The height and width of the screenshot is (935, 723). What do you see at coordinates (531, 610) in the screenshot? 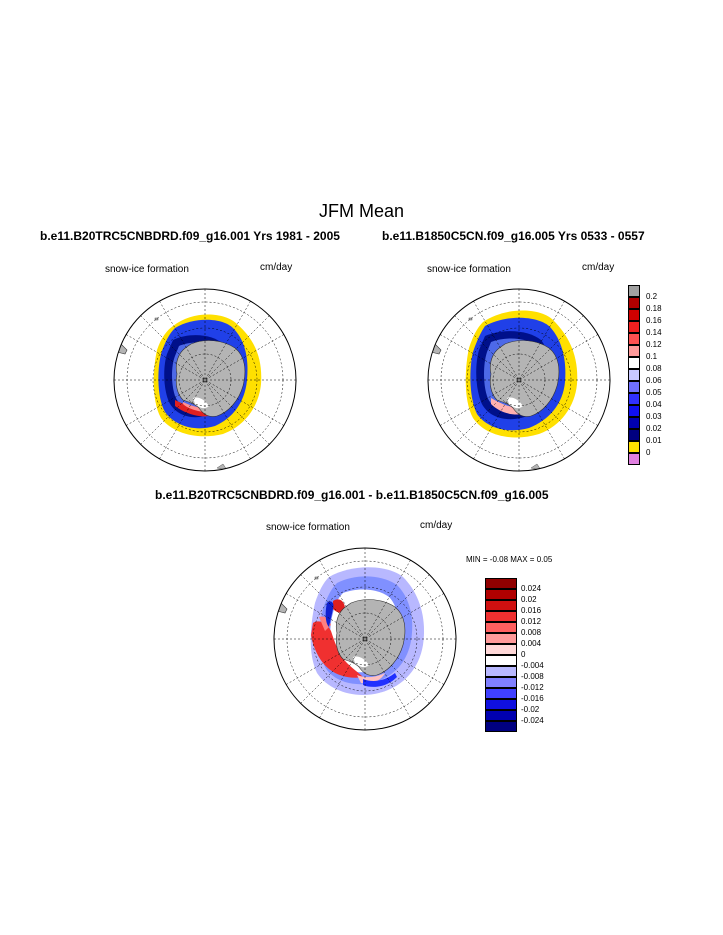
I see `colorbar-diff-tick-label: 0.016` at bounding box center [531, 610].